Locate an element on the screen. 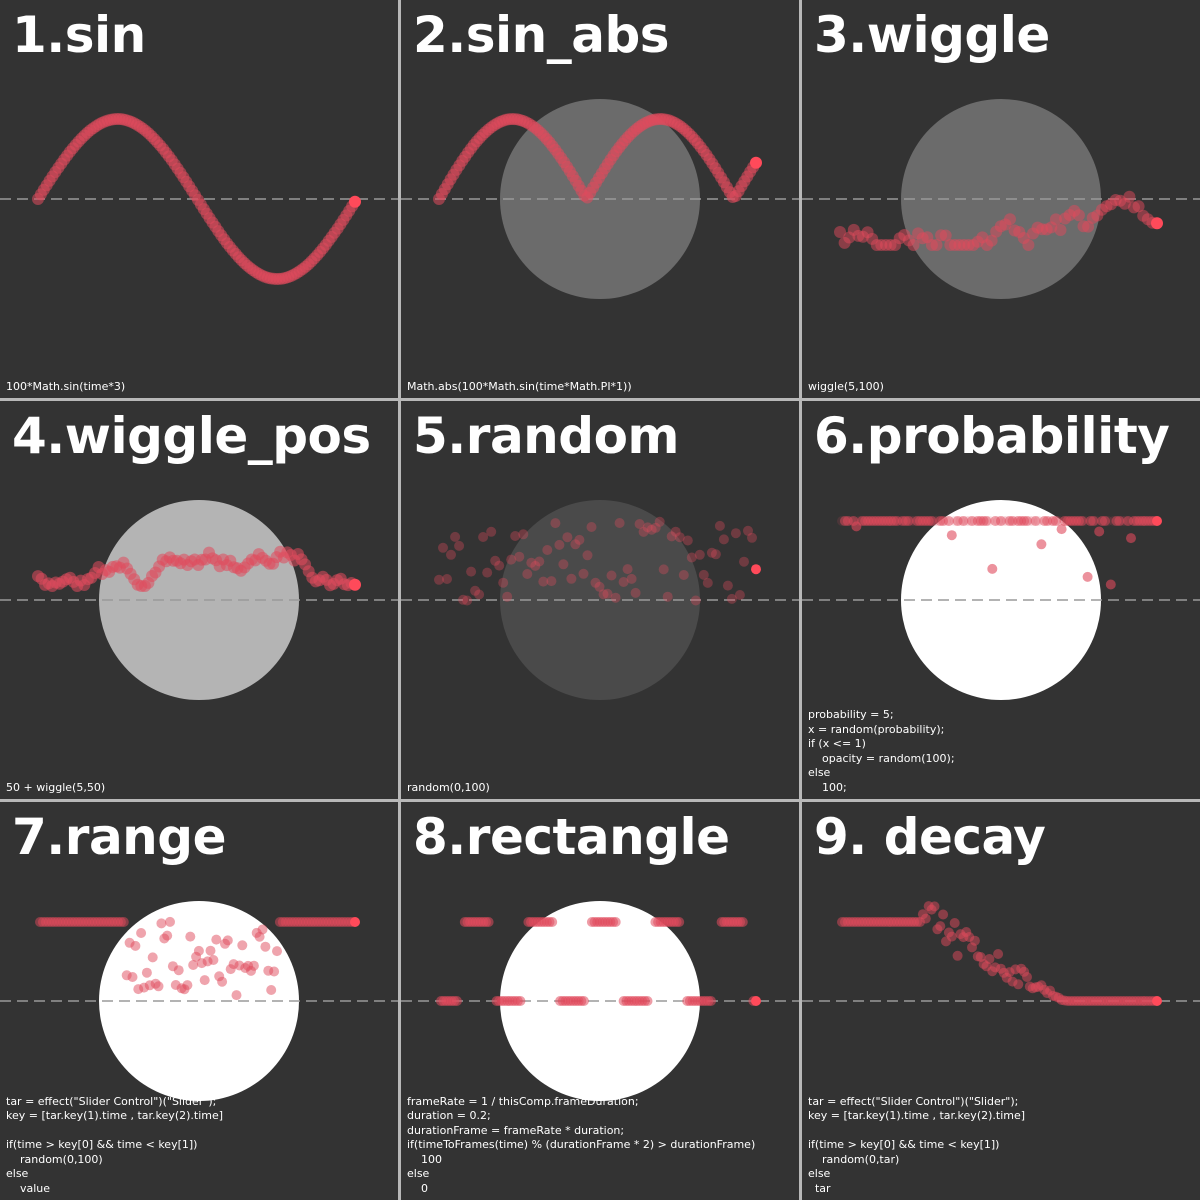  panel-random: 5.random random(0,100) is located at coordinates (600, 600).